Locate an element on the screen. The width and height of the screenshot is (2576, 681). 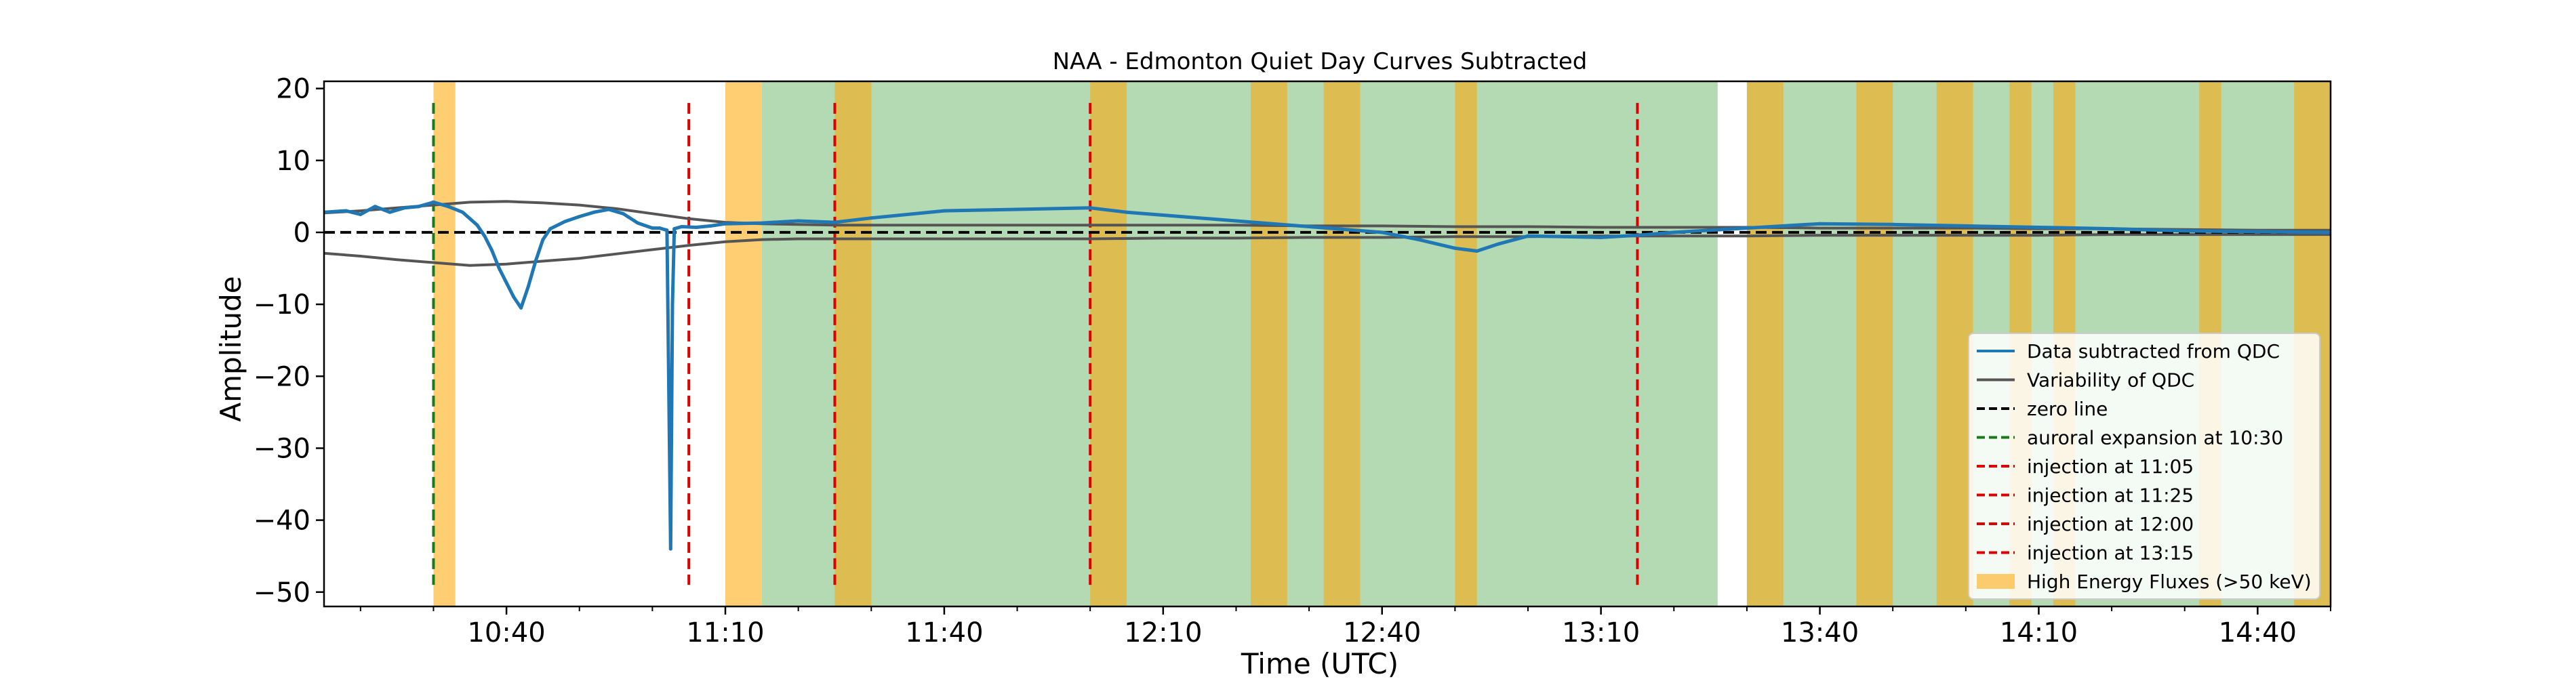
legend-label-4: injection at 11:05 is located at coordinates (2110, 466).